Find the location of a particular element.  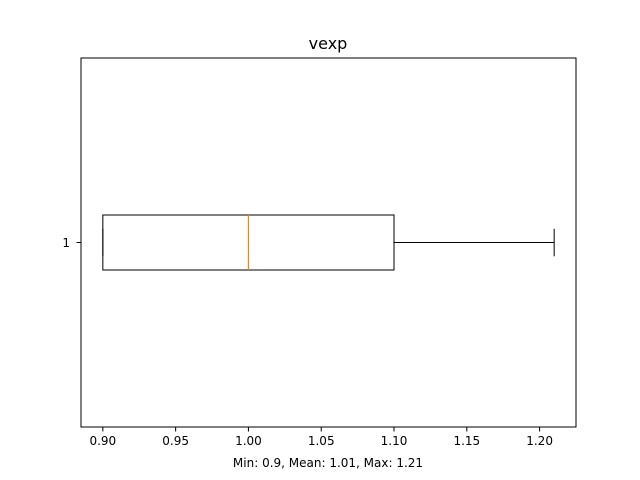

x-axis-label: Min: 0.9, Mean: 1.01, Max: 1.21 is located at coordinates (328, 463).